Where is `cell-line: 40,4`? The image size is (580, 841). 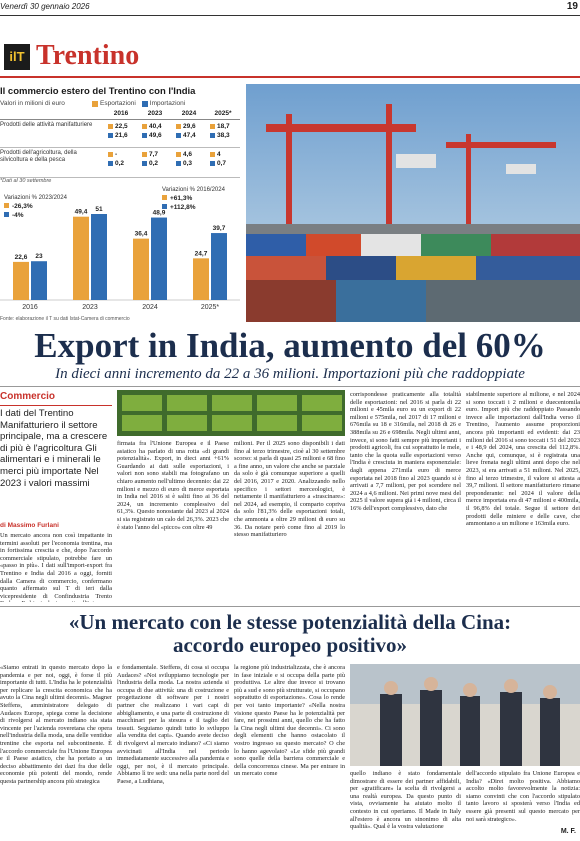
cell-line: 40,4 is located at coordinates (157, 126).